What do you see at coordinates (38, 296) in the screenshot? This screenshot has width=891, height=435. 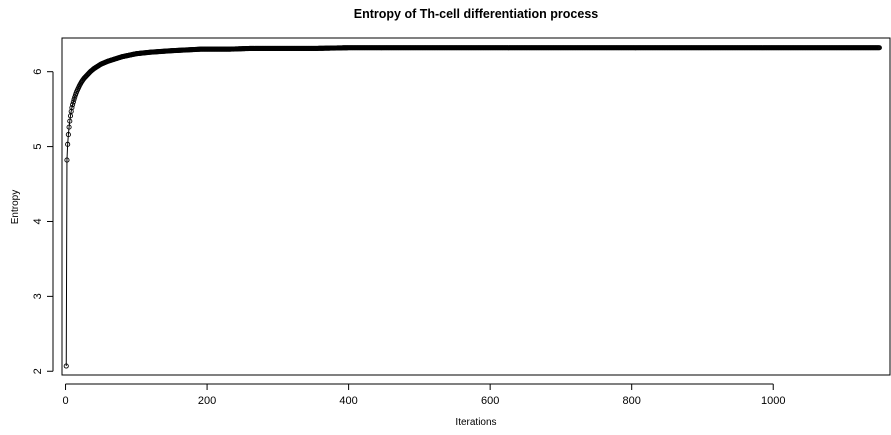 I see `y-tick-label: 3` at bounding box center [38, 296].